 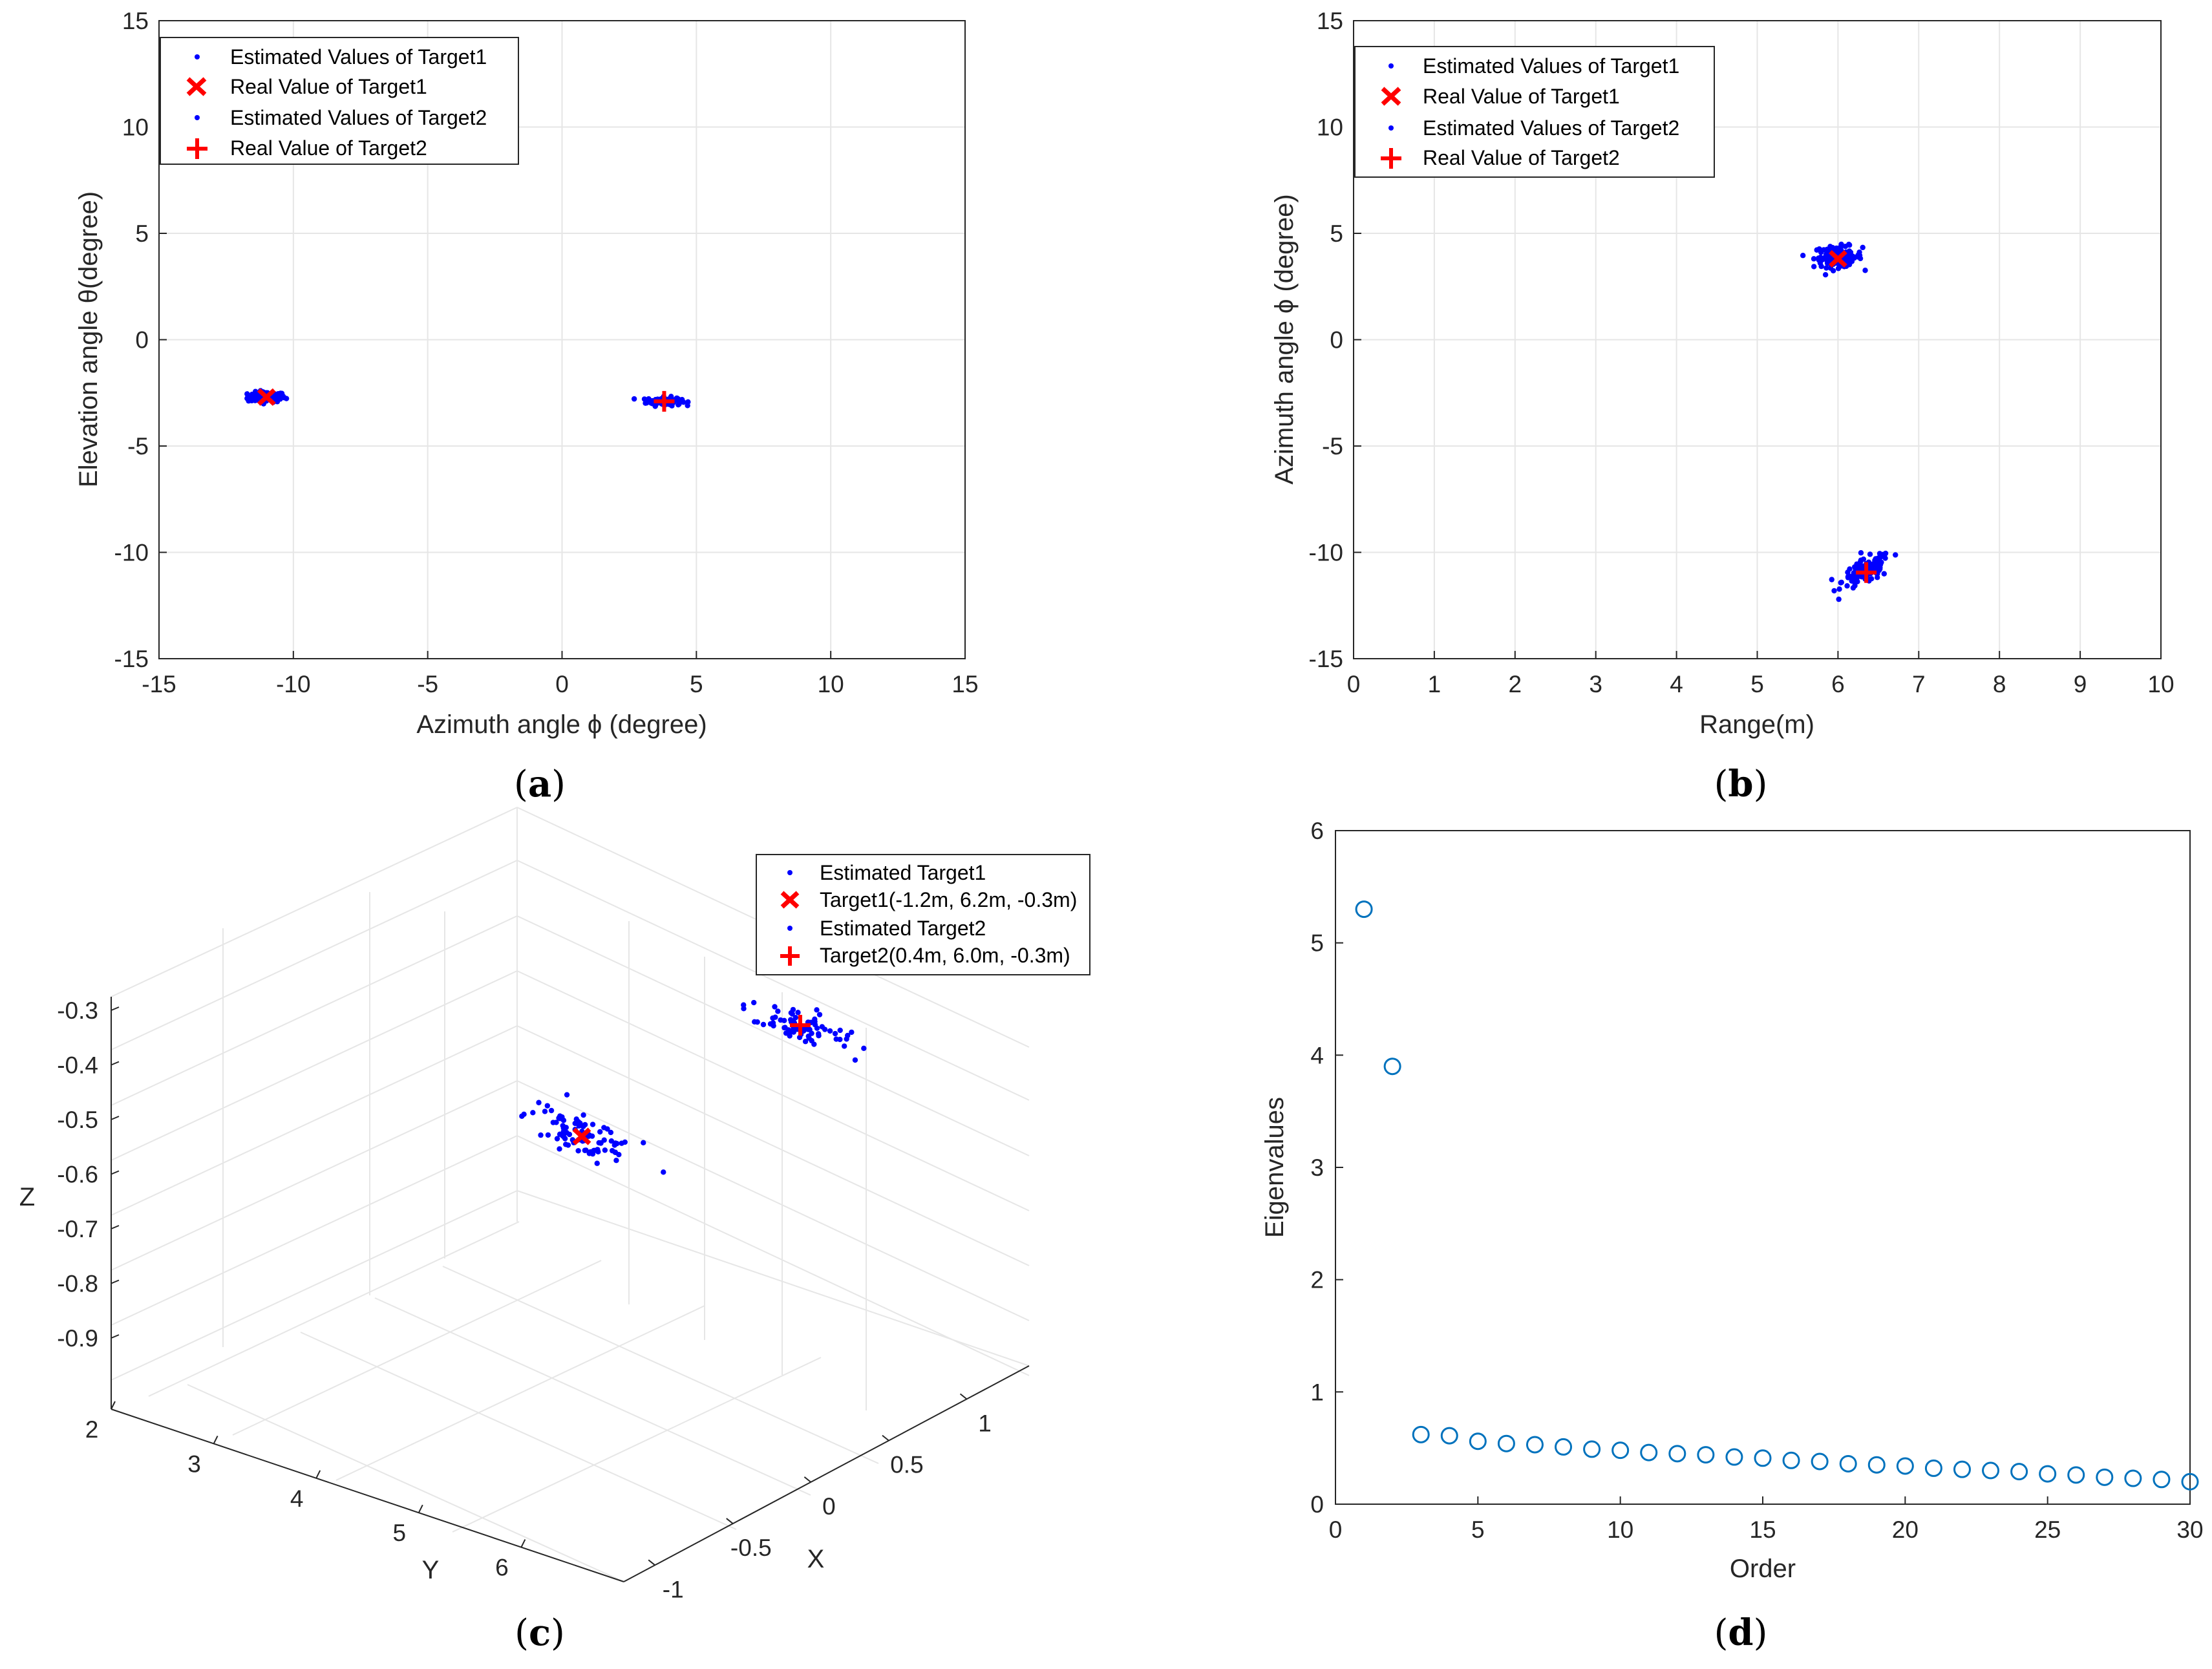 What do you see at coordinates (923, 914) in the screenshot?
I see `panel-c-legend-box` at bounding box center [923, 914].